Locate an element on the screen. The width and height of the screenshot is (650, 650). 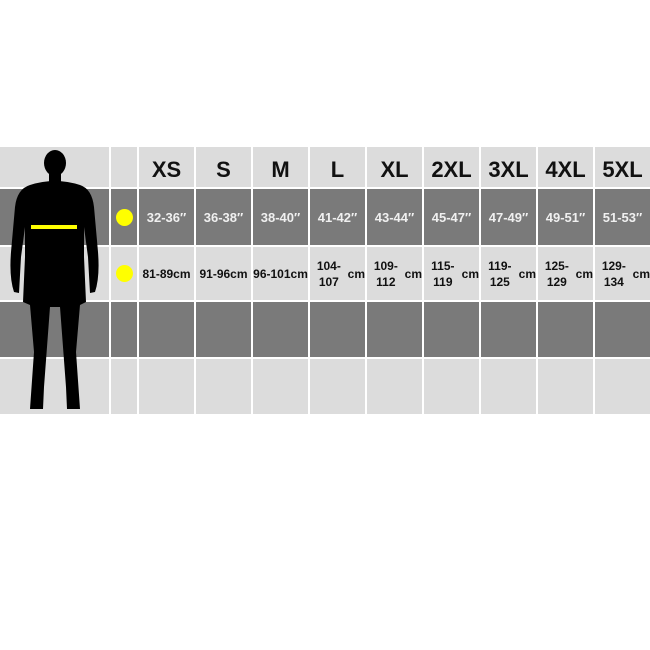
cm-value: 119-125 is located at coordinates (500, 273).